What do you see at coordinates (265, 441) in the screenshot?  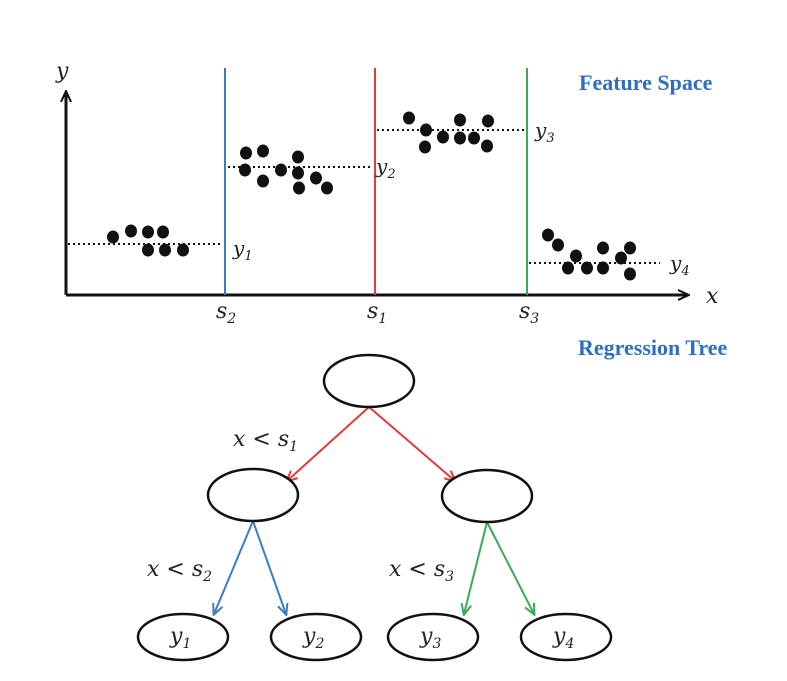 I see `condition-label-s1: x < s1` at bounding box center [265, 441].